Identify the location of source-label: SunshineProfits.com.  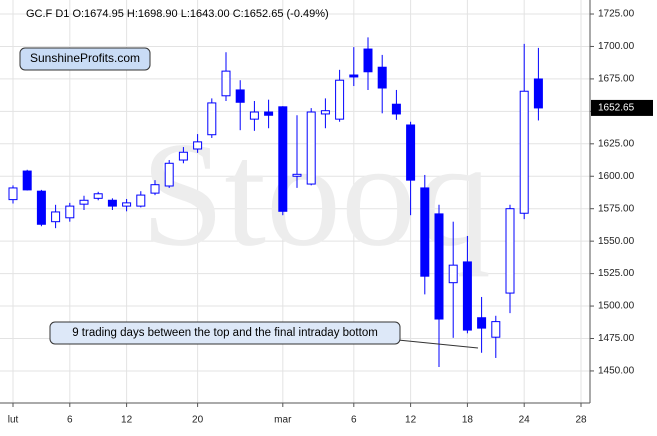
(85, 58).